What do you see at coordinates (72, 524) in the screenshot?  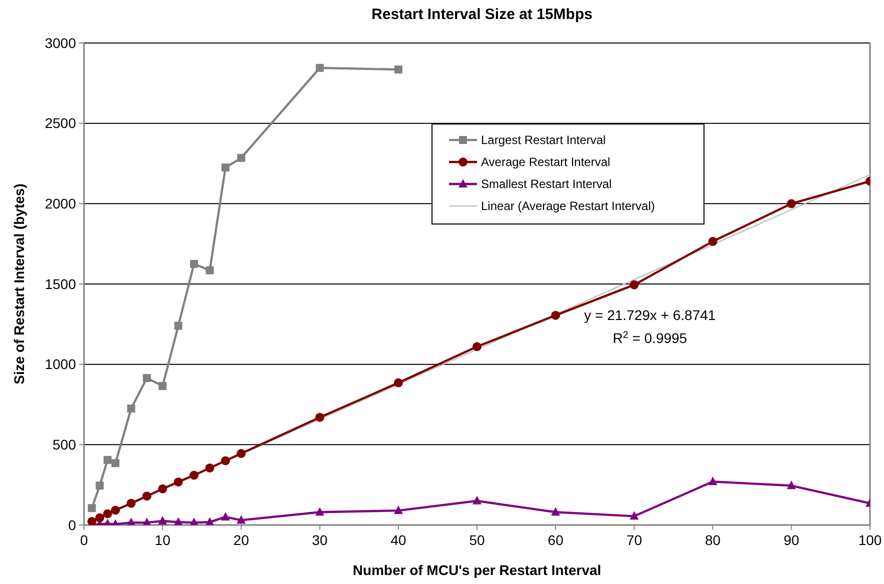 I see `y-tick-label: 0` at bounding box center [72, 524].